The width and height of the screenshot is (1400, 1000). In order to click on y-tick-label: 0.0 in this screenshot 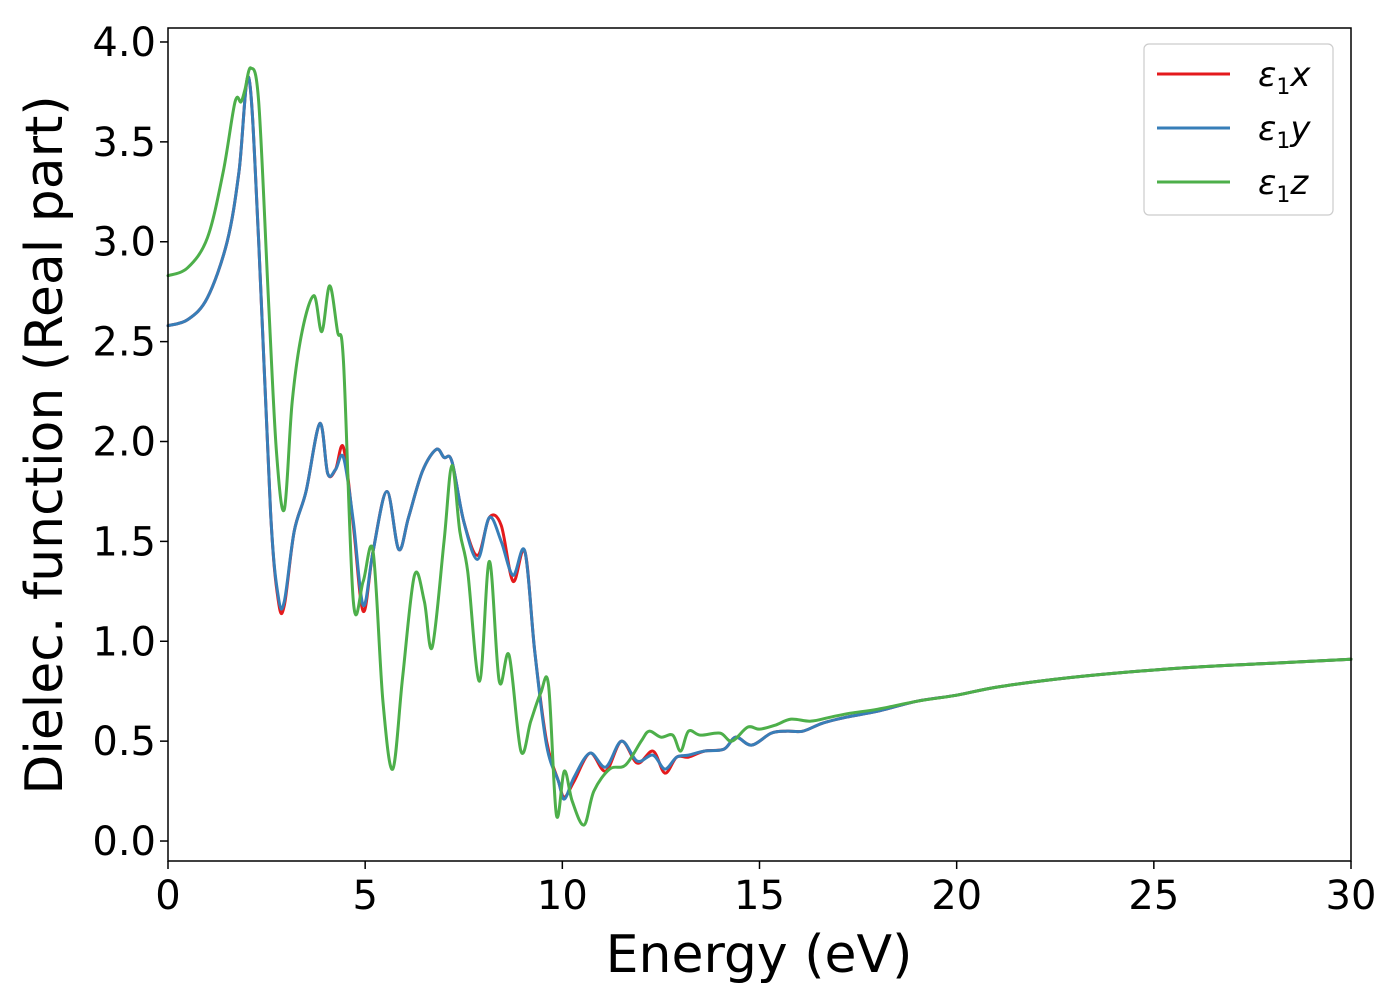, I will do `click(124, 842)`.